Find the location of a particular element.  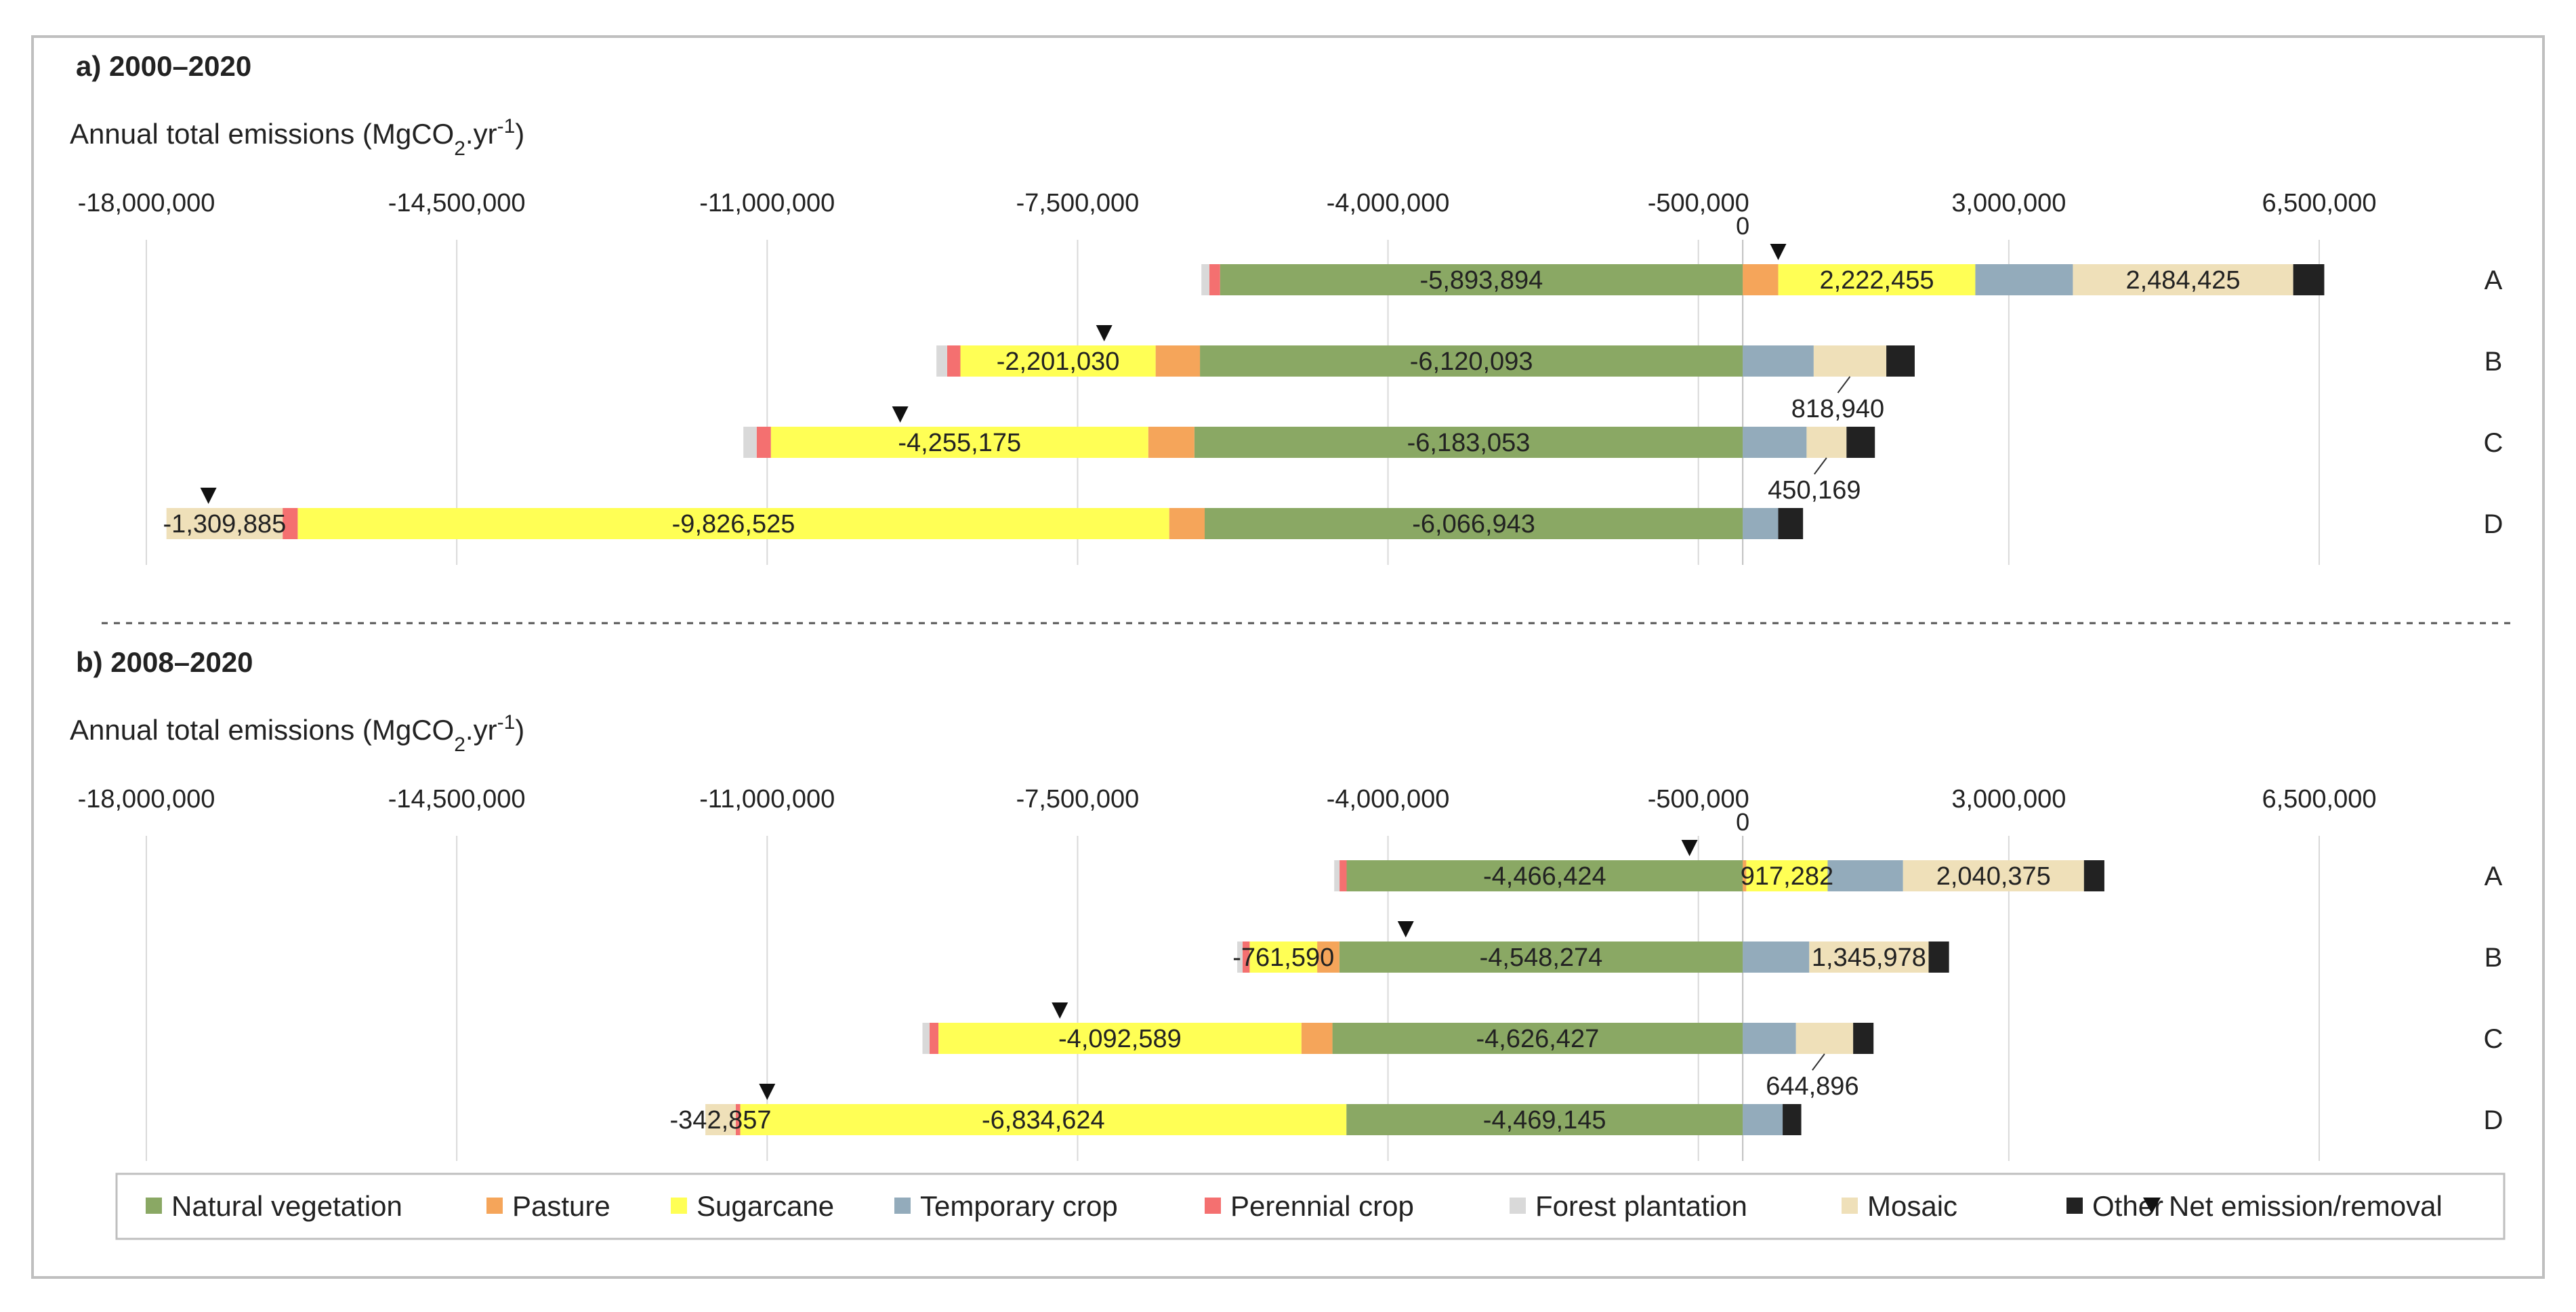

data-label: 450,169 is located at coordinates (1814, 490).